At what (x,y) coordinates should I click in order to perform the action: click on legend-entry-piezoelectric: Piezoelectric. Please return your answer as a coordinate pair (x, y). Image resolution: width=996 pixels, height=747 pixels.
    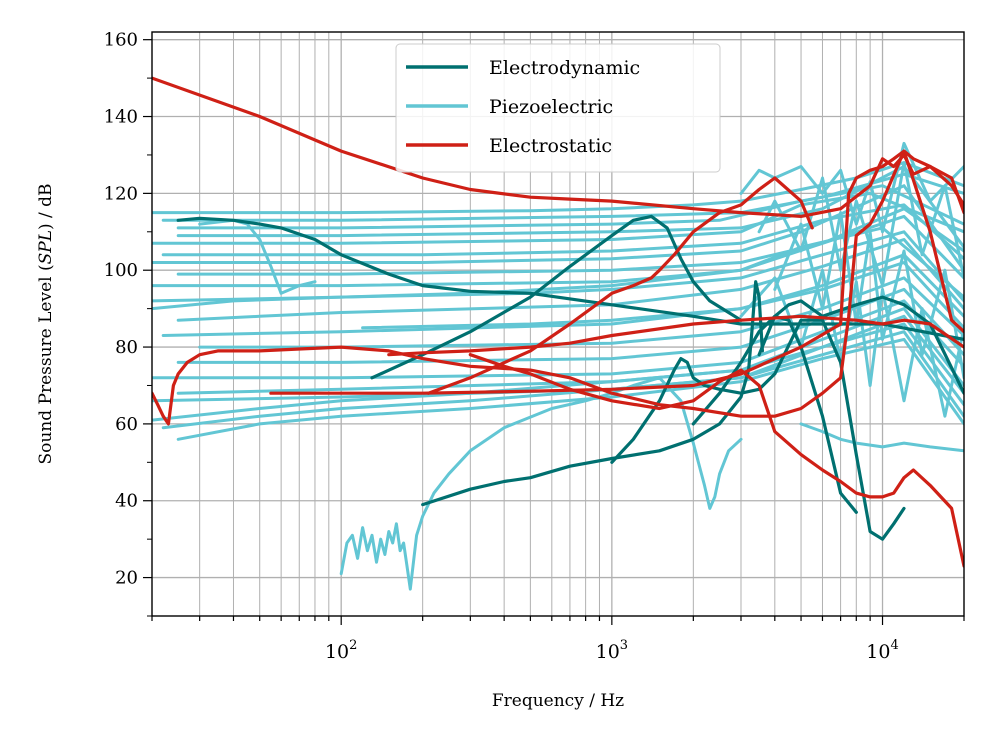
    Looking at the image, I should click on (509, 107).